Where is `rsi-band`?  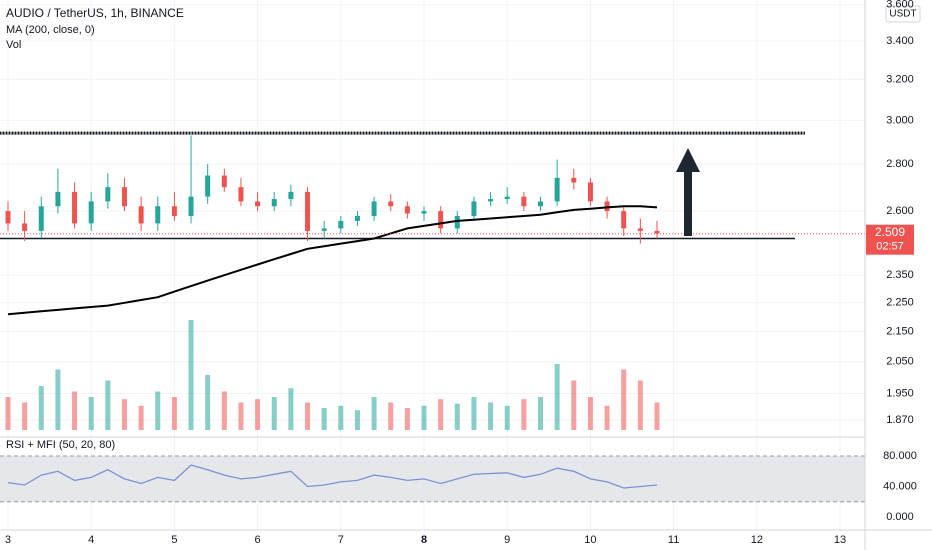
rsi-band is located at coordinates (432, 478).